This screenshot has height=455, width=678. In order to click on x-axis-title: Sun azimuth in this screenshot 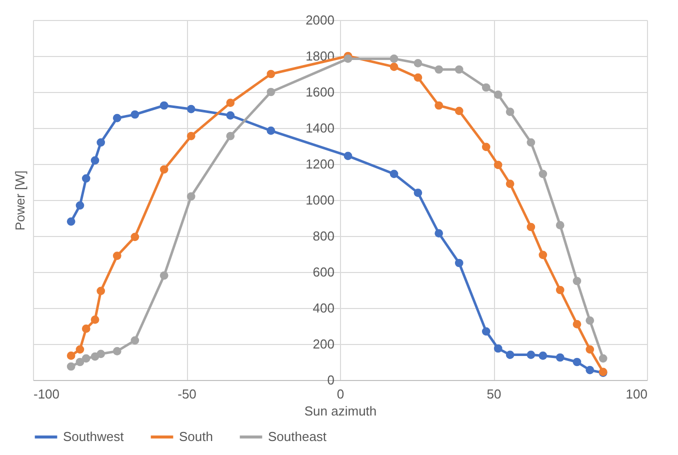, I will do `click(340, 411)`.